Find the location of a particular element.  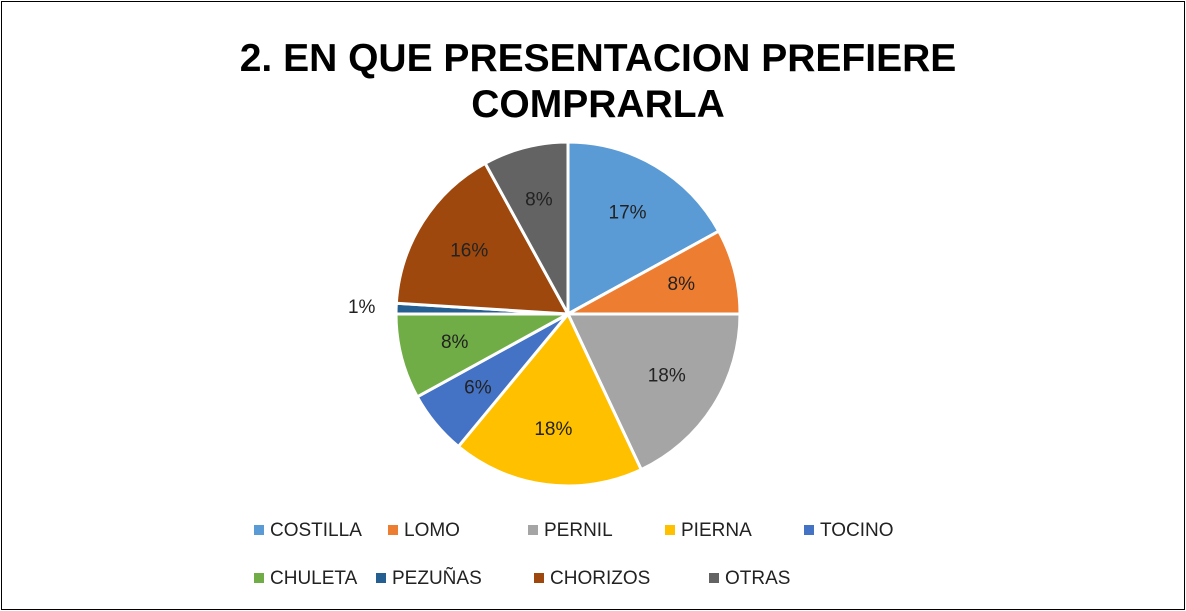

legend-label: OTRAS is located at coordinates (757, 578).